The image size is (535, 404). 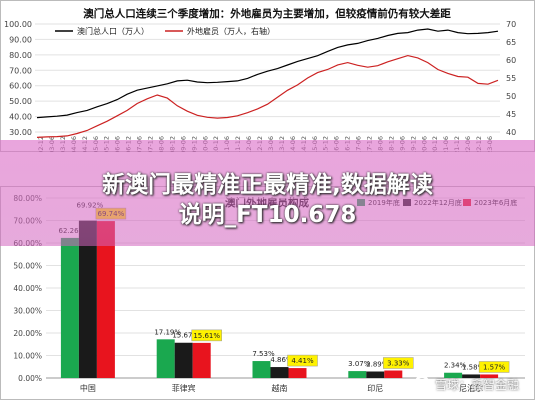 I want to click on left-axis-tick-label: 40.00, so click(x=20, y=117).